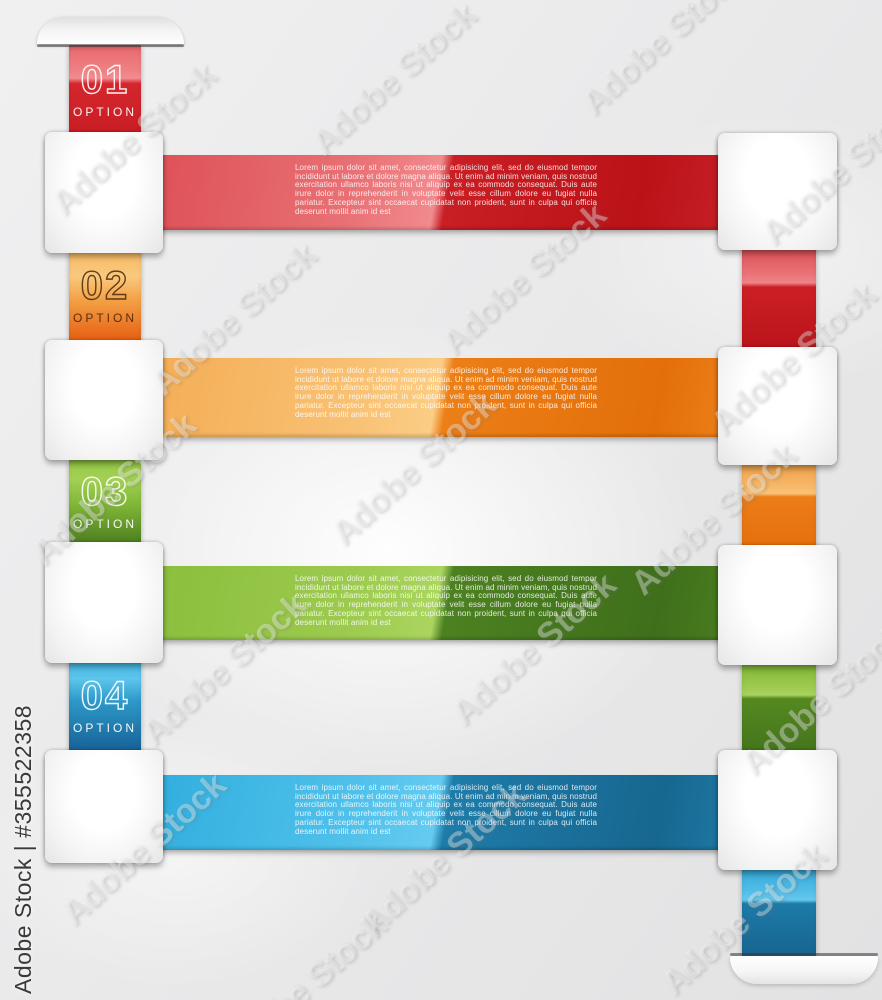  Describe the element at coordinates (104, 317) in the screenshot. I see `tab-label-2: OPTION` at that location.